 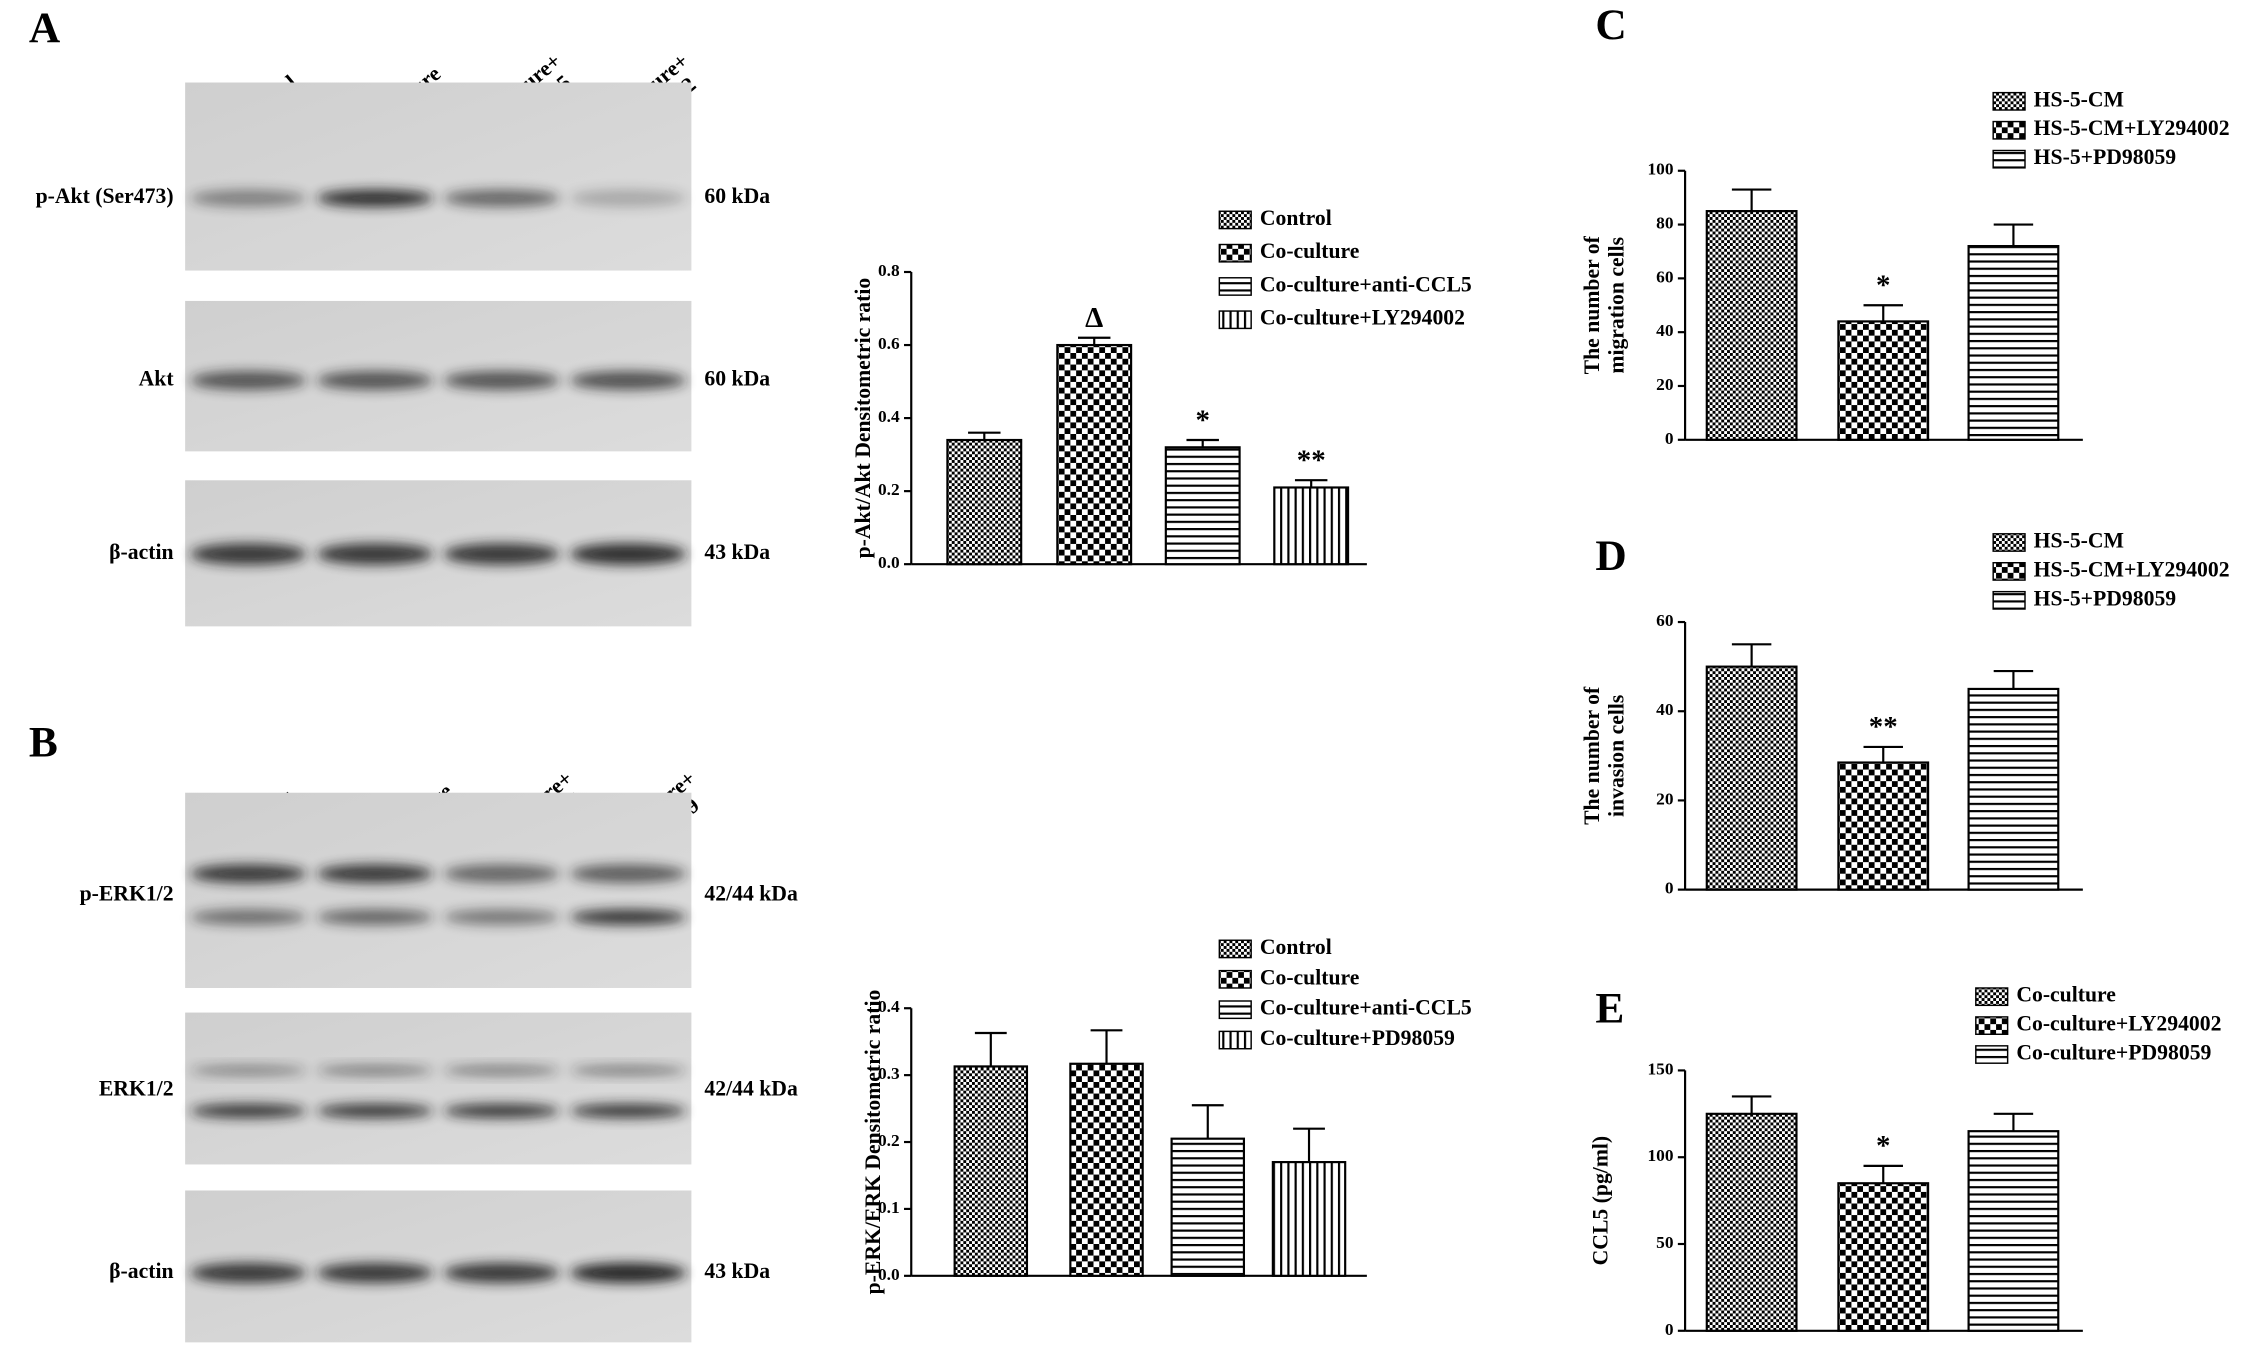 I want to click on y-axis-label: p-Akt/Akt Densitometric ratio, so click(x=863, y=418).